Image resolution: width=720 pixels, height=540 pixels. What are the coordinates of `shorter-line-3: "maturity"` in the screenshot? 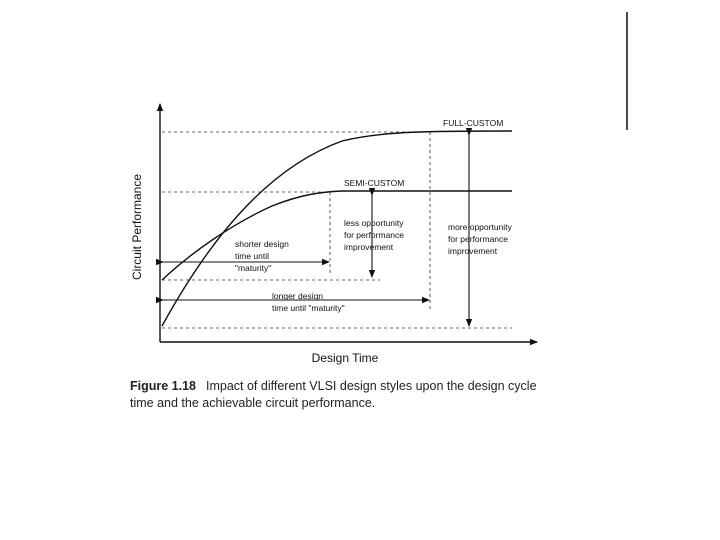 It's located at (253, 268).